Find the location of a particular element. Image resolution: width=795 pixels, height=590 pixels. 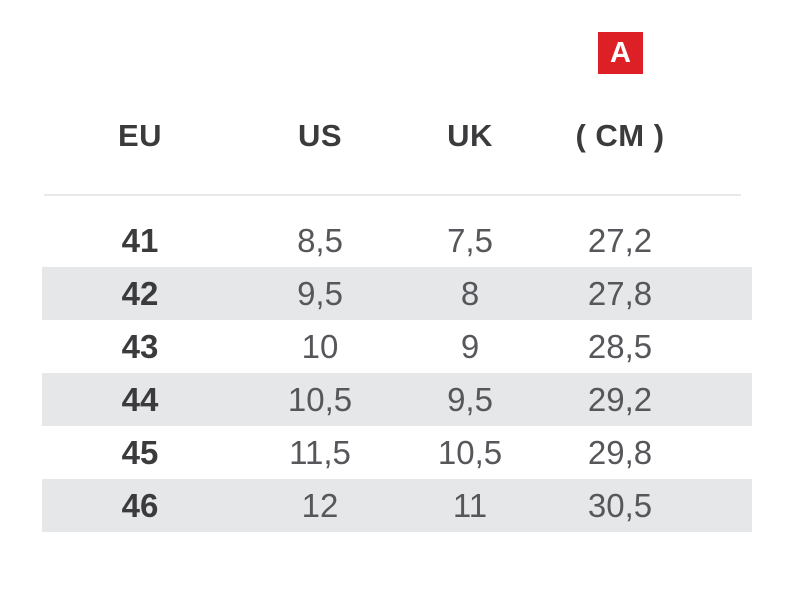

cell-cm: 27,2 is located at coordinates (620, 240).